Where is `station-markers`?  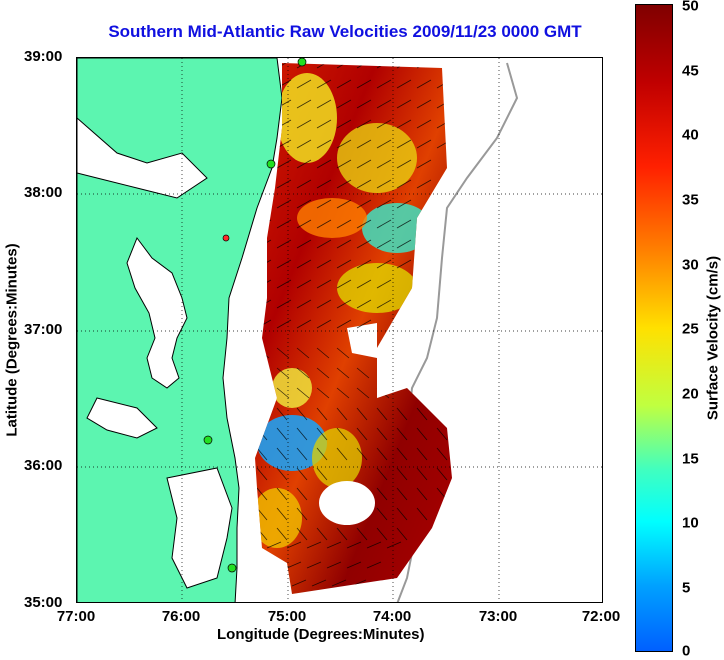 station-markers is located at coordinates (255, 315).